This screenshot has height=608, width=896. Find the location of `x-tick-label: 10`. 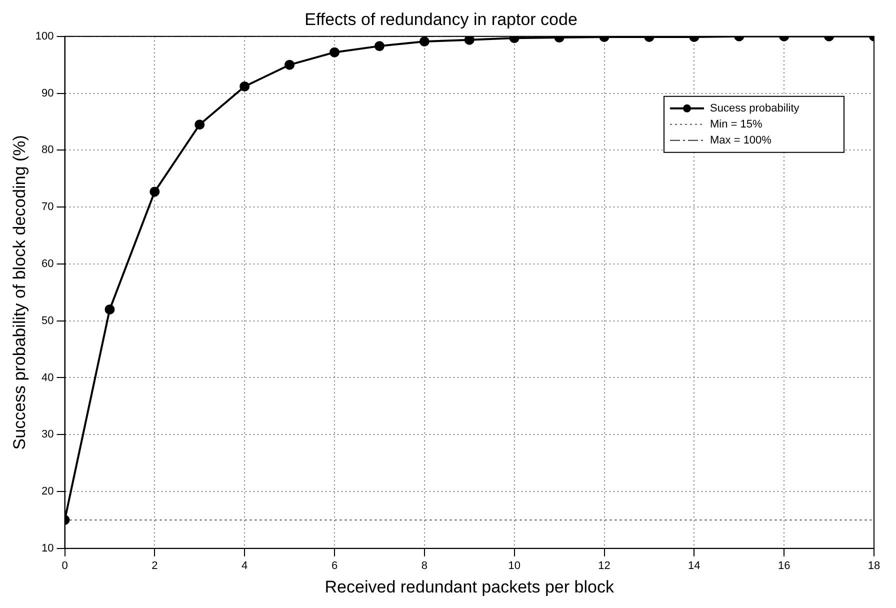

x-tick-label: 10 is located at coordinates (514, 566).